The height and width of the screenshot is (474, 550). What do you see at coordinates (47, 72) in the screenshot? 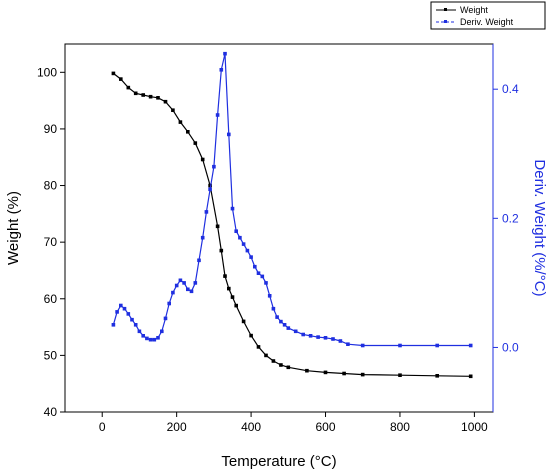
I see `y-left-tick-label-6: 100` at bounding box center [47, 72].